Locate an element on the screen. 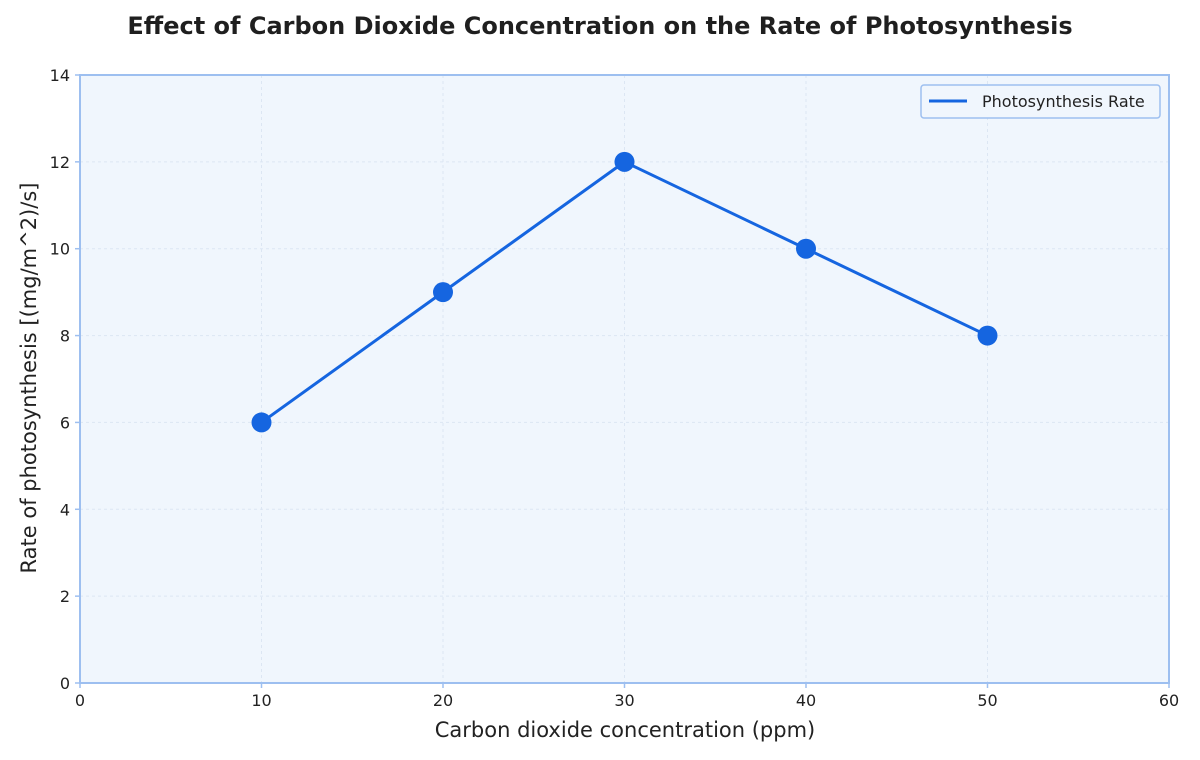  legend: Photosynthesis Rate is located at coordinates (1040, 101).